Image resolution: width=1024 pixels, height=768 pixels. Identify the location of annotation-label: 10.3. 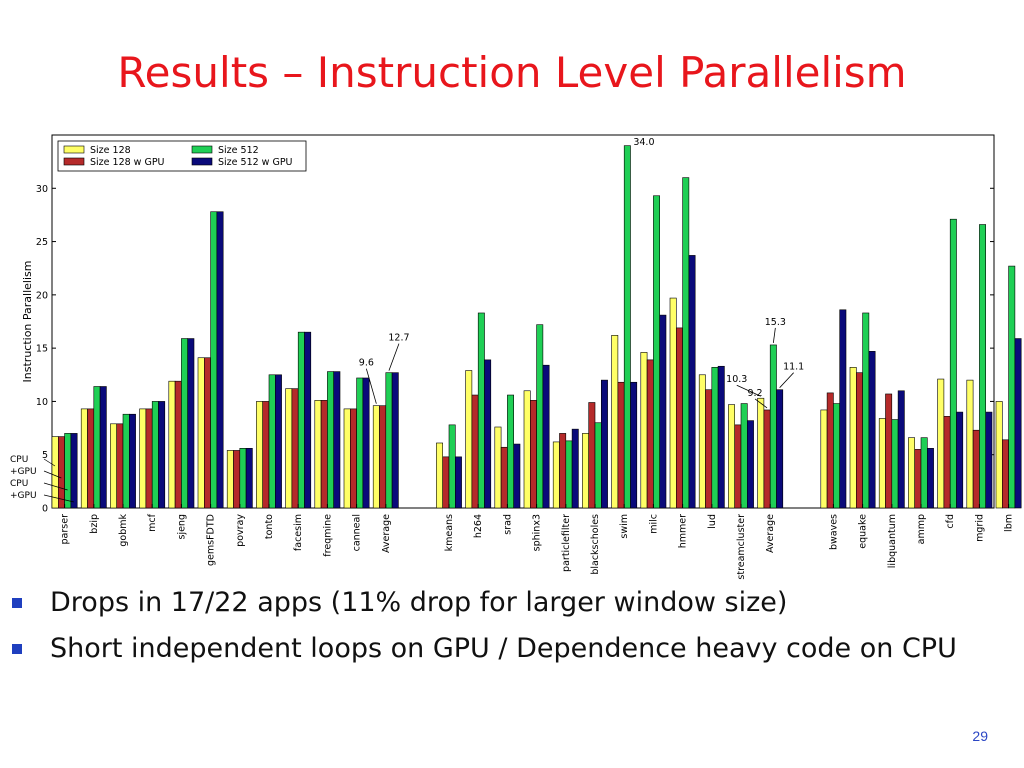
(736, 379).